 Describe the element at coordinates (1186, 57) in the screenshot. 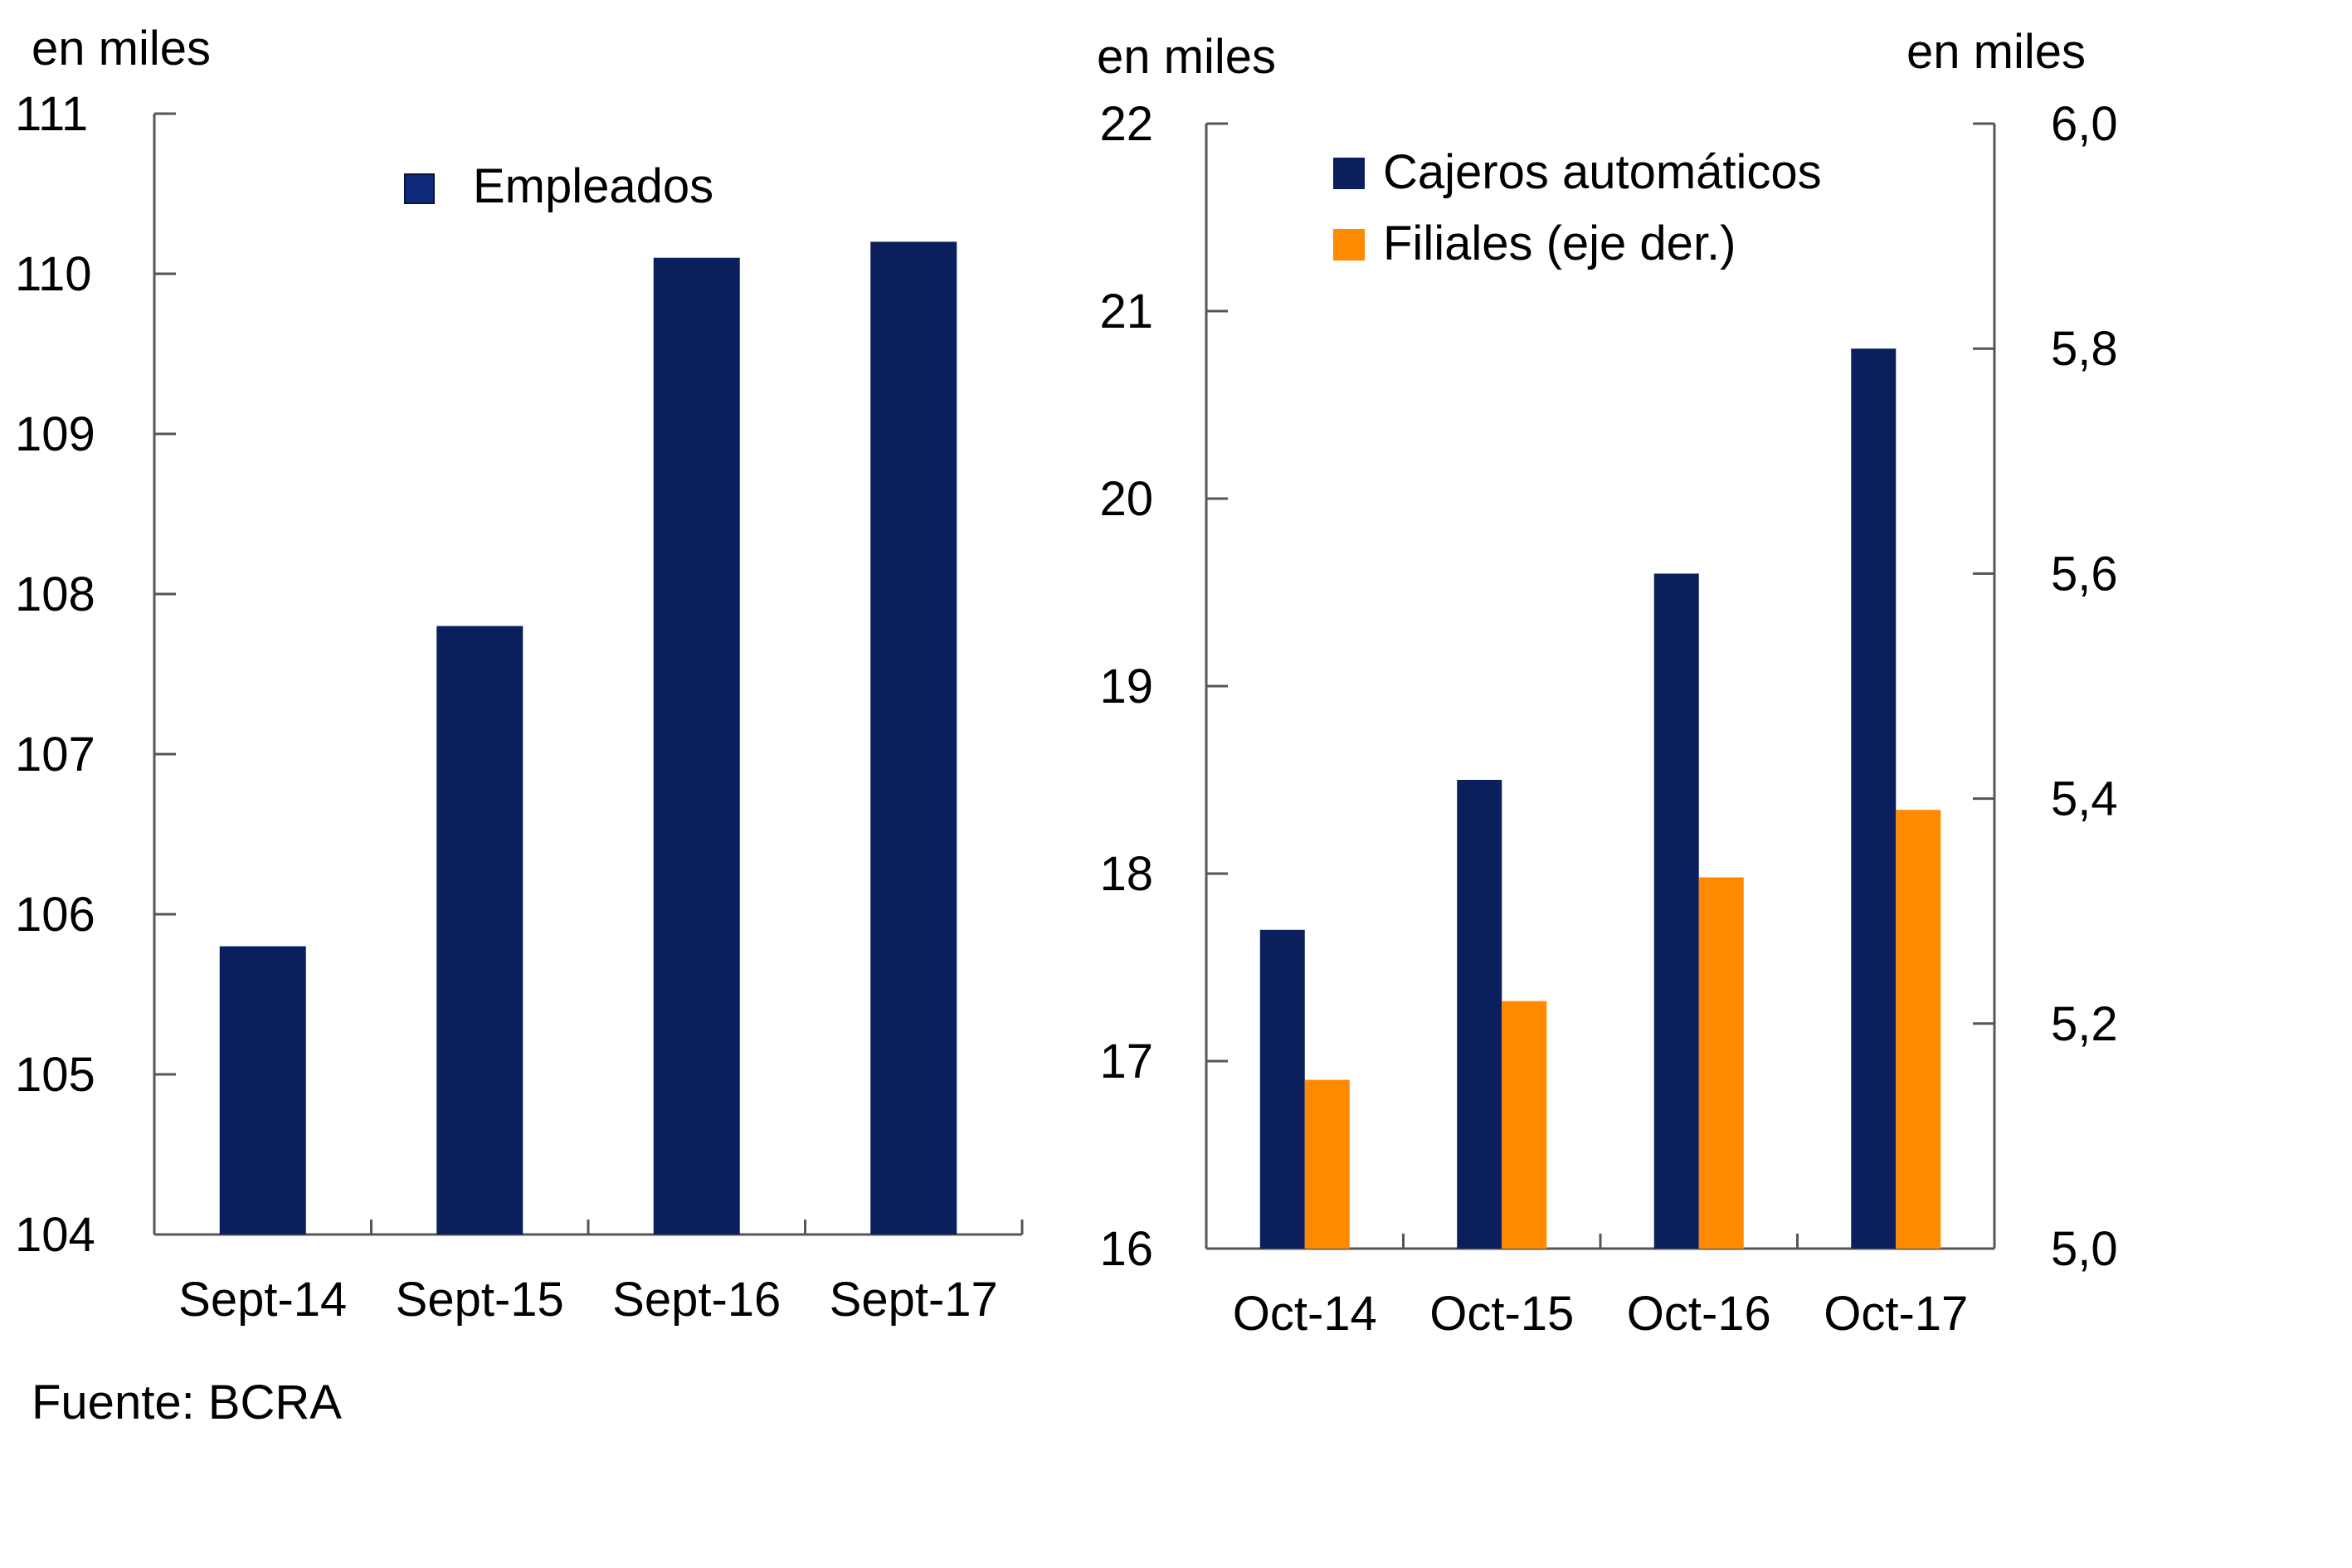

I see `right-chart-left-y-axis-label: en miles` at that location.